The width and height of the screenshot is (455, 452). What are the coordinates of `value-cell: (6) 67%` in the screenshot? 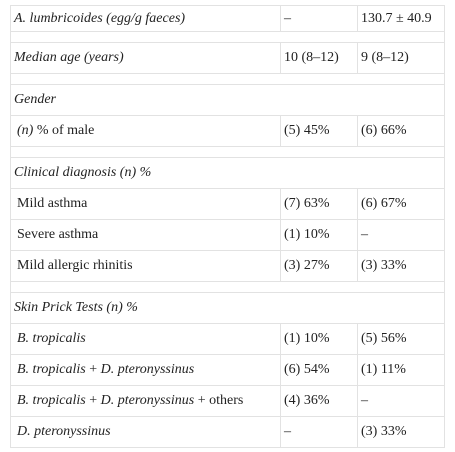 It's located at (401, 204).